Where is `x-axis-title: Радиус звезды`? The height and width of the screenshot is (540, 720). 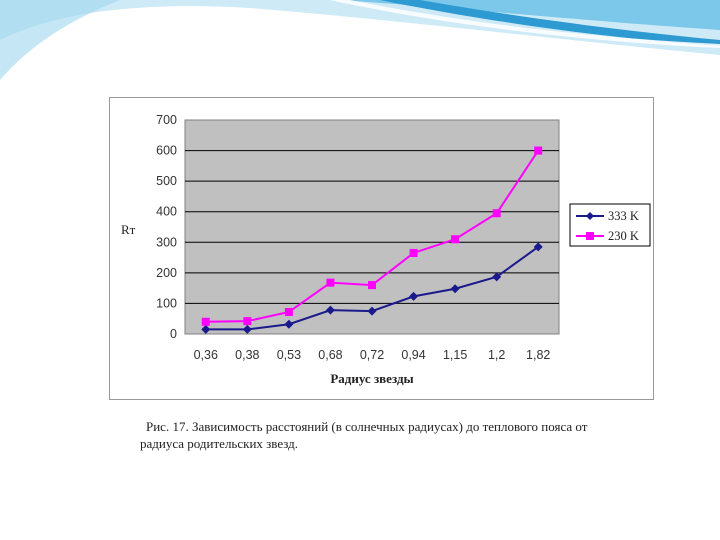 x-axis-title: Радиус звезды is located at coordinates (371, 378).